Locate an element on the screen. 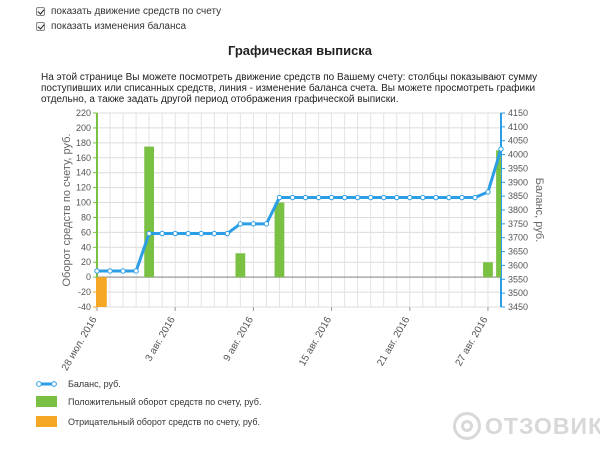  brand-watermark: ОТЗОВИК is located at coordinates (526, 426).